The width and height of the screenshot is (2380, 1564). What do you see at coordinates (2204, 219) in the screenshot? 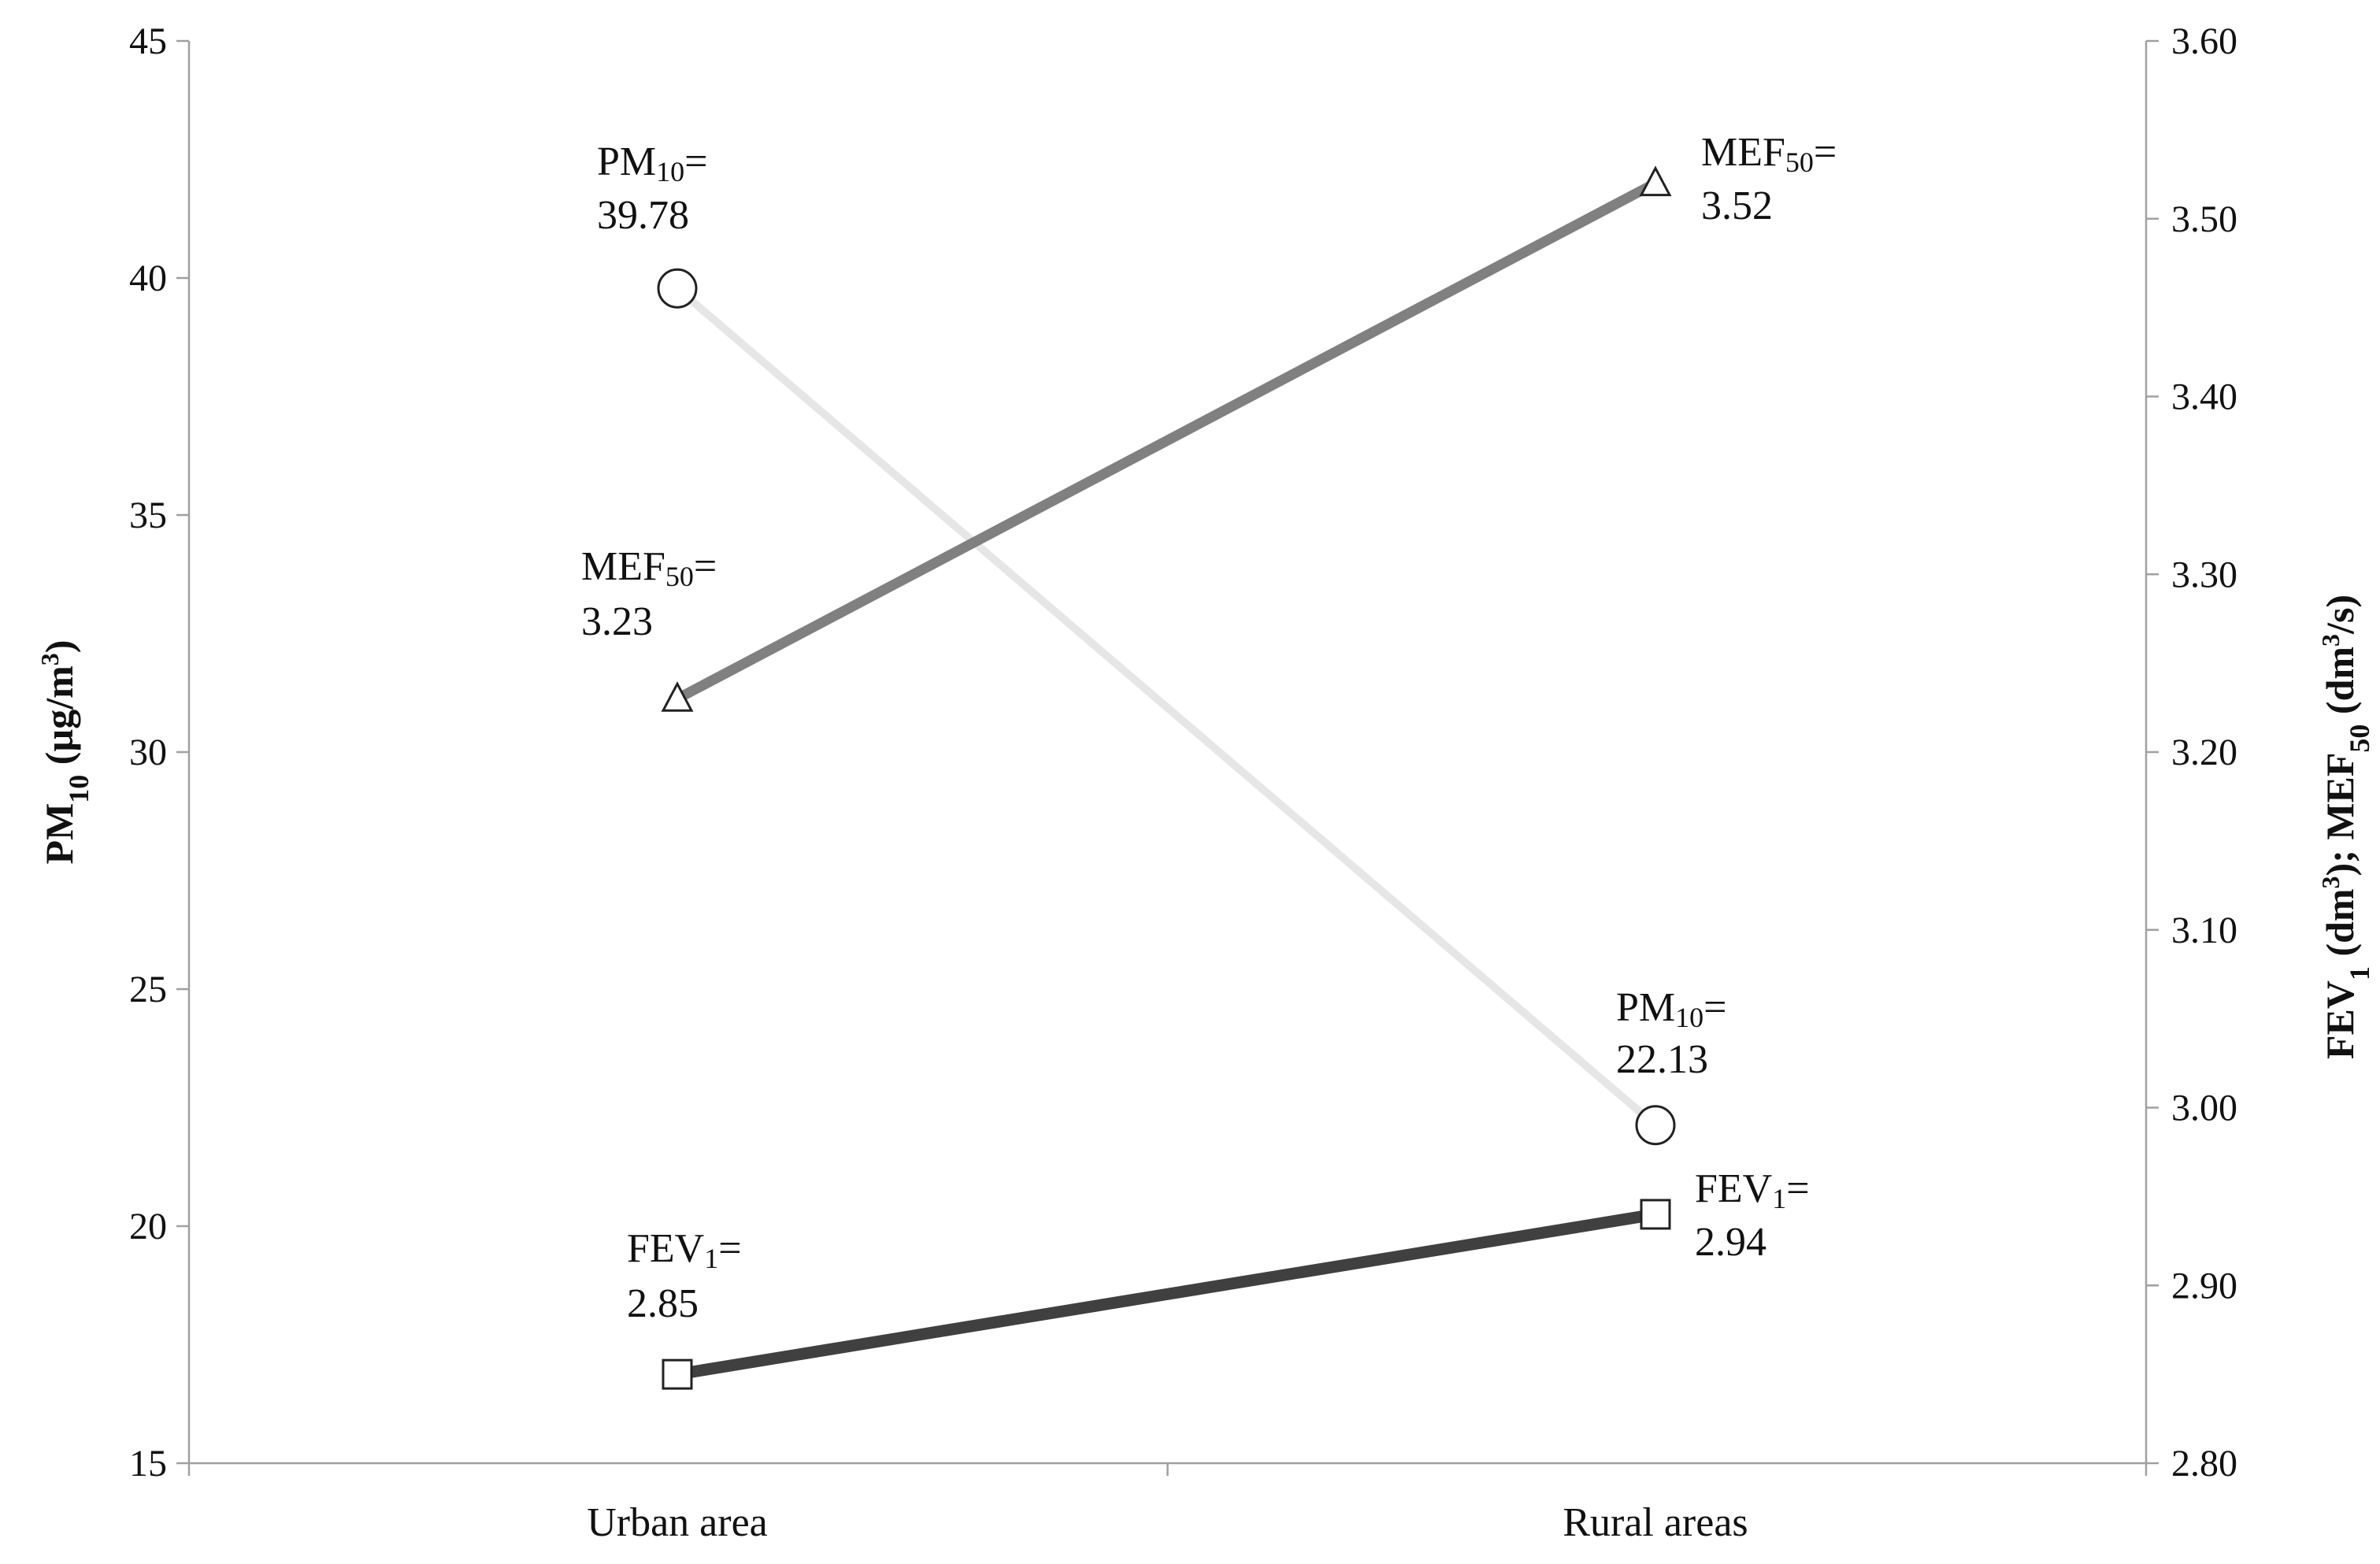
I see `right-tick-label: 3.50` at bounding box center [2204, 219].